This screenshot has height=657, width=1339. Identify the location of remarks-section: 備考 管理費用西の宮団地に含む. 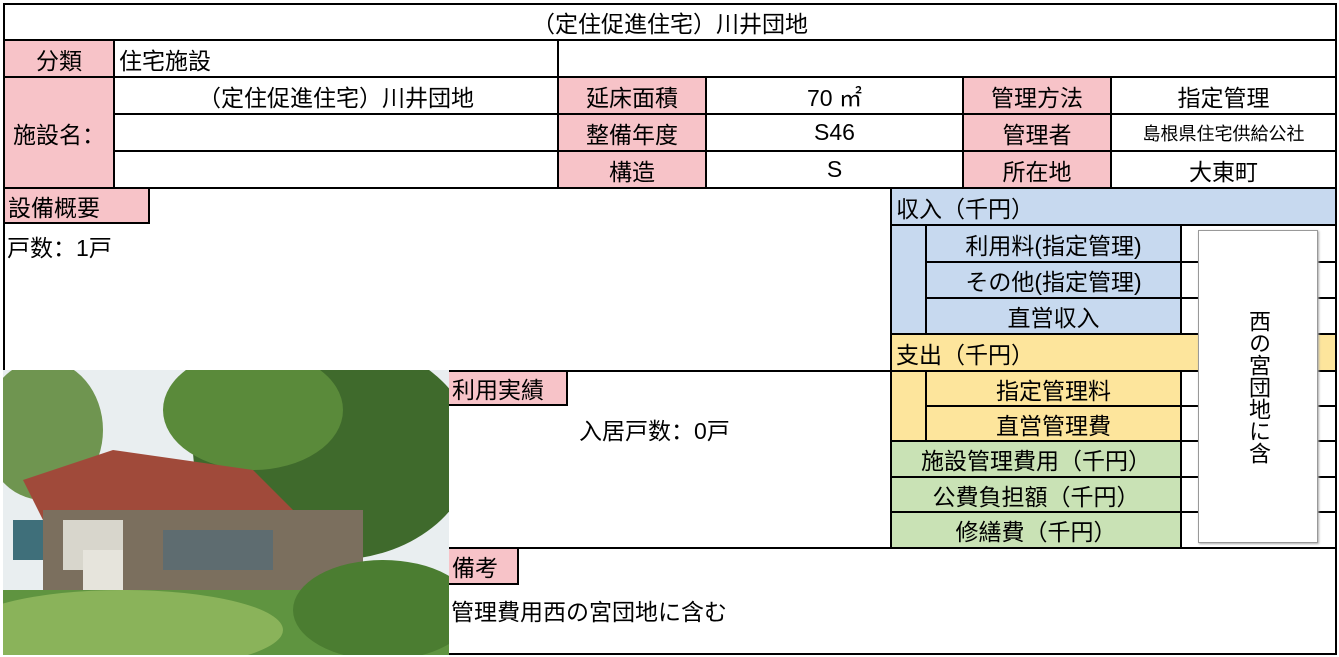
(892, 601).